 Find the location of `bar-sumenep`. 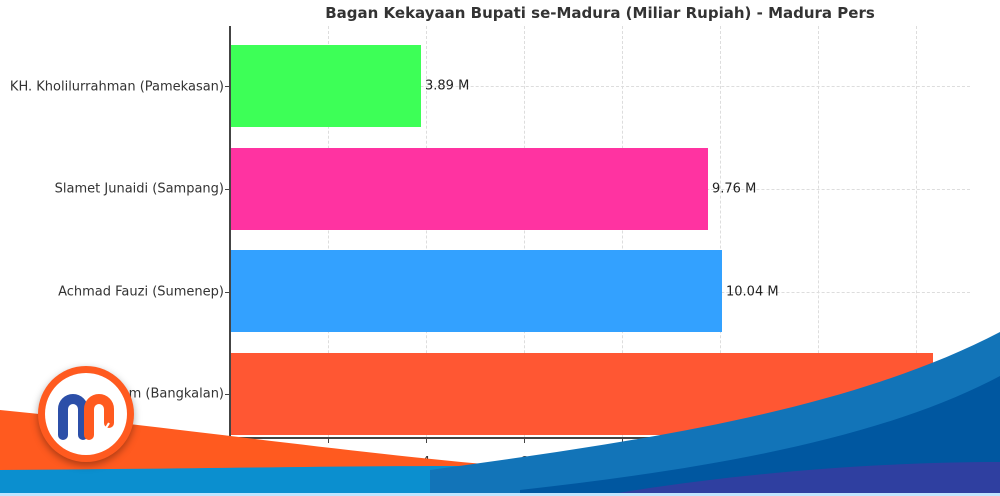

bar-sumenep is located at coordinates (476, 291).